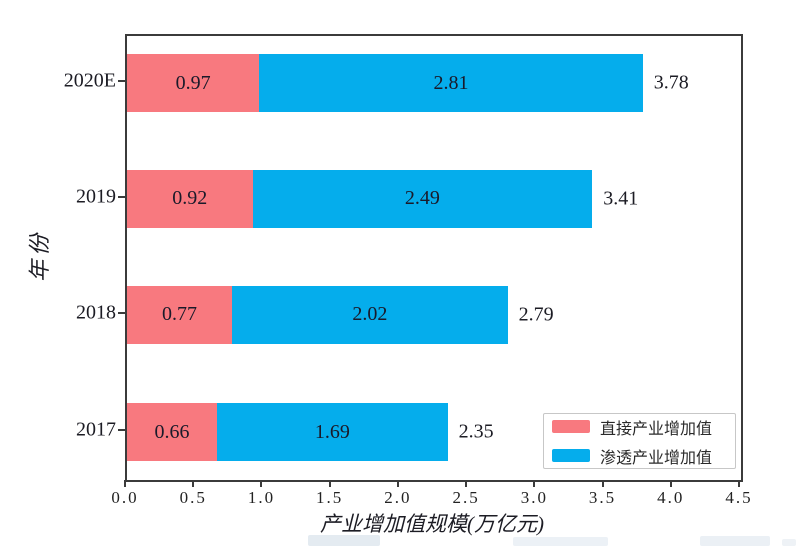  What do you see at coordinates (96, 312) in the screenshot?
I see `y-tick-label-2018: 2018` at bounding box center [96, 312].